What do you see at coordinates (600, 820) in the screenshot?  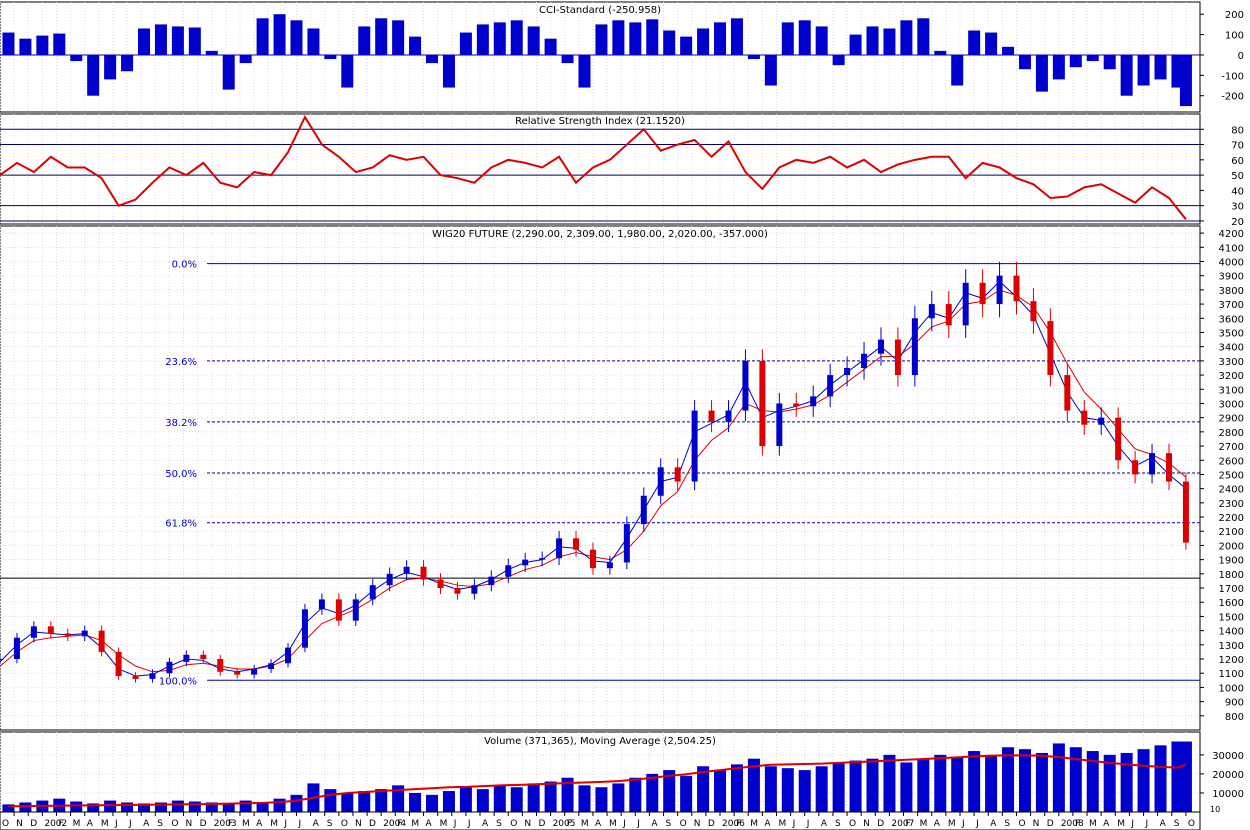 I see `x-axis-frame` at bounding box center [600, 820].